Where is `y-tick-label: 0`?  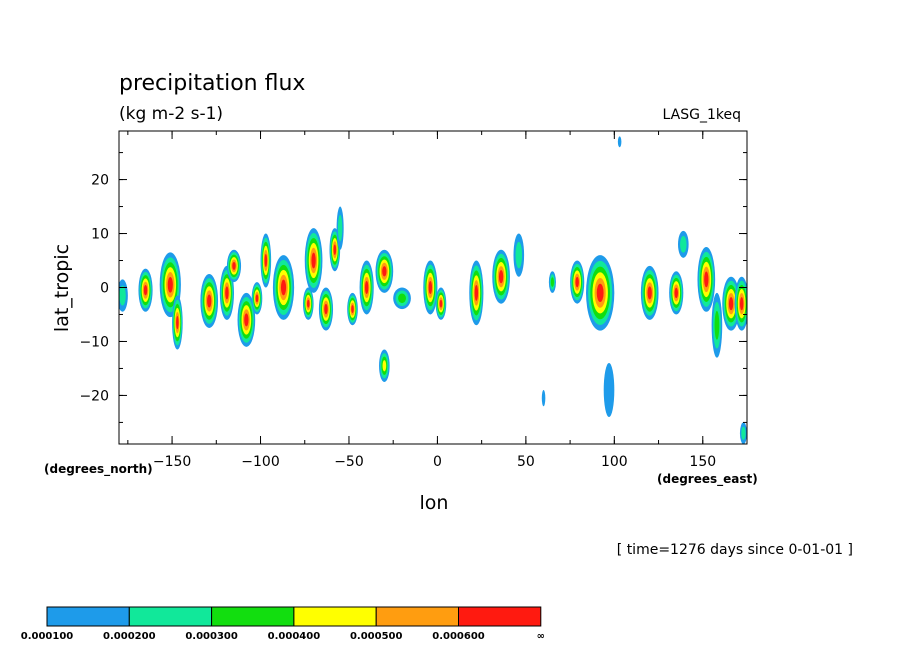
y-tick-label: 0 is located at coordinates (104, 289).